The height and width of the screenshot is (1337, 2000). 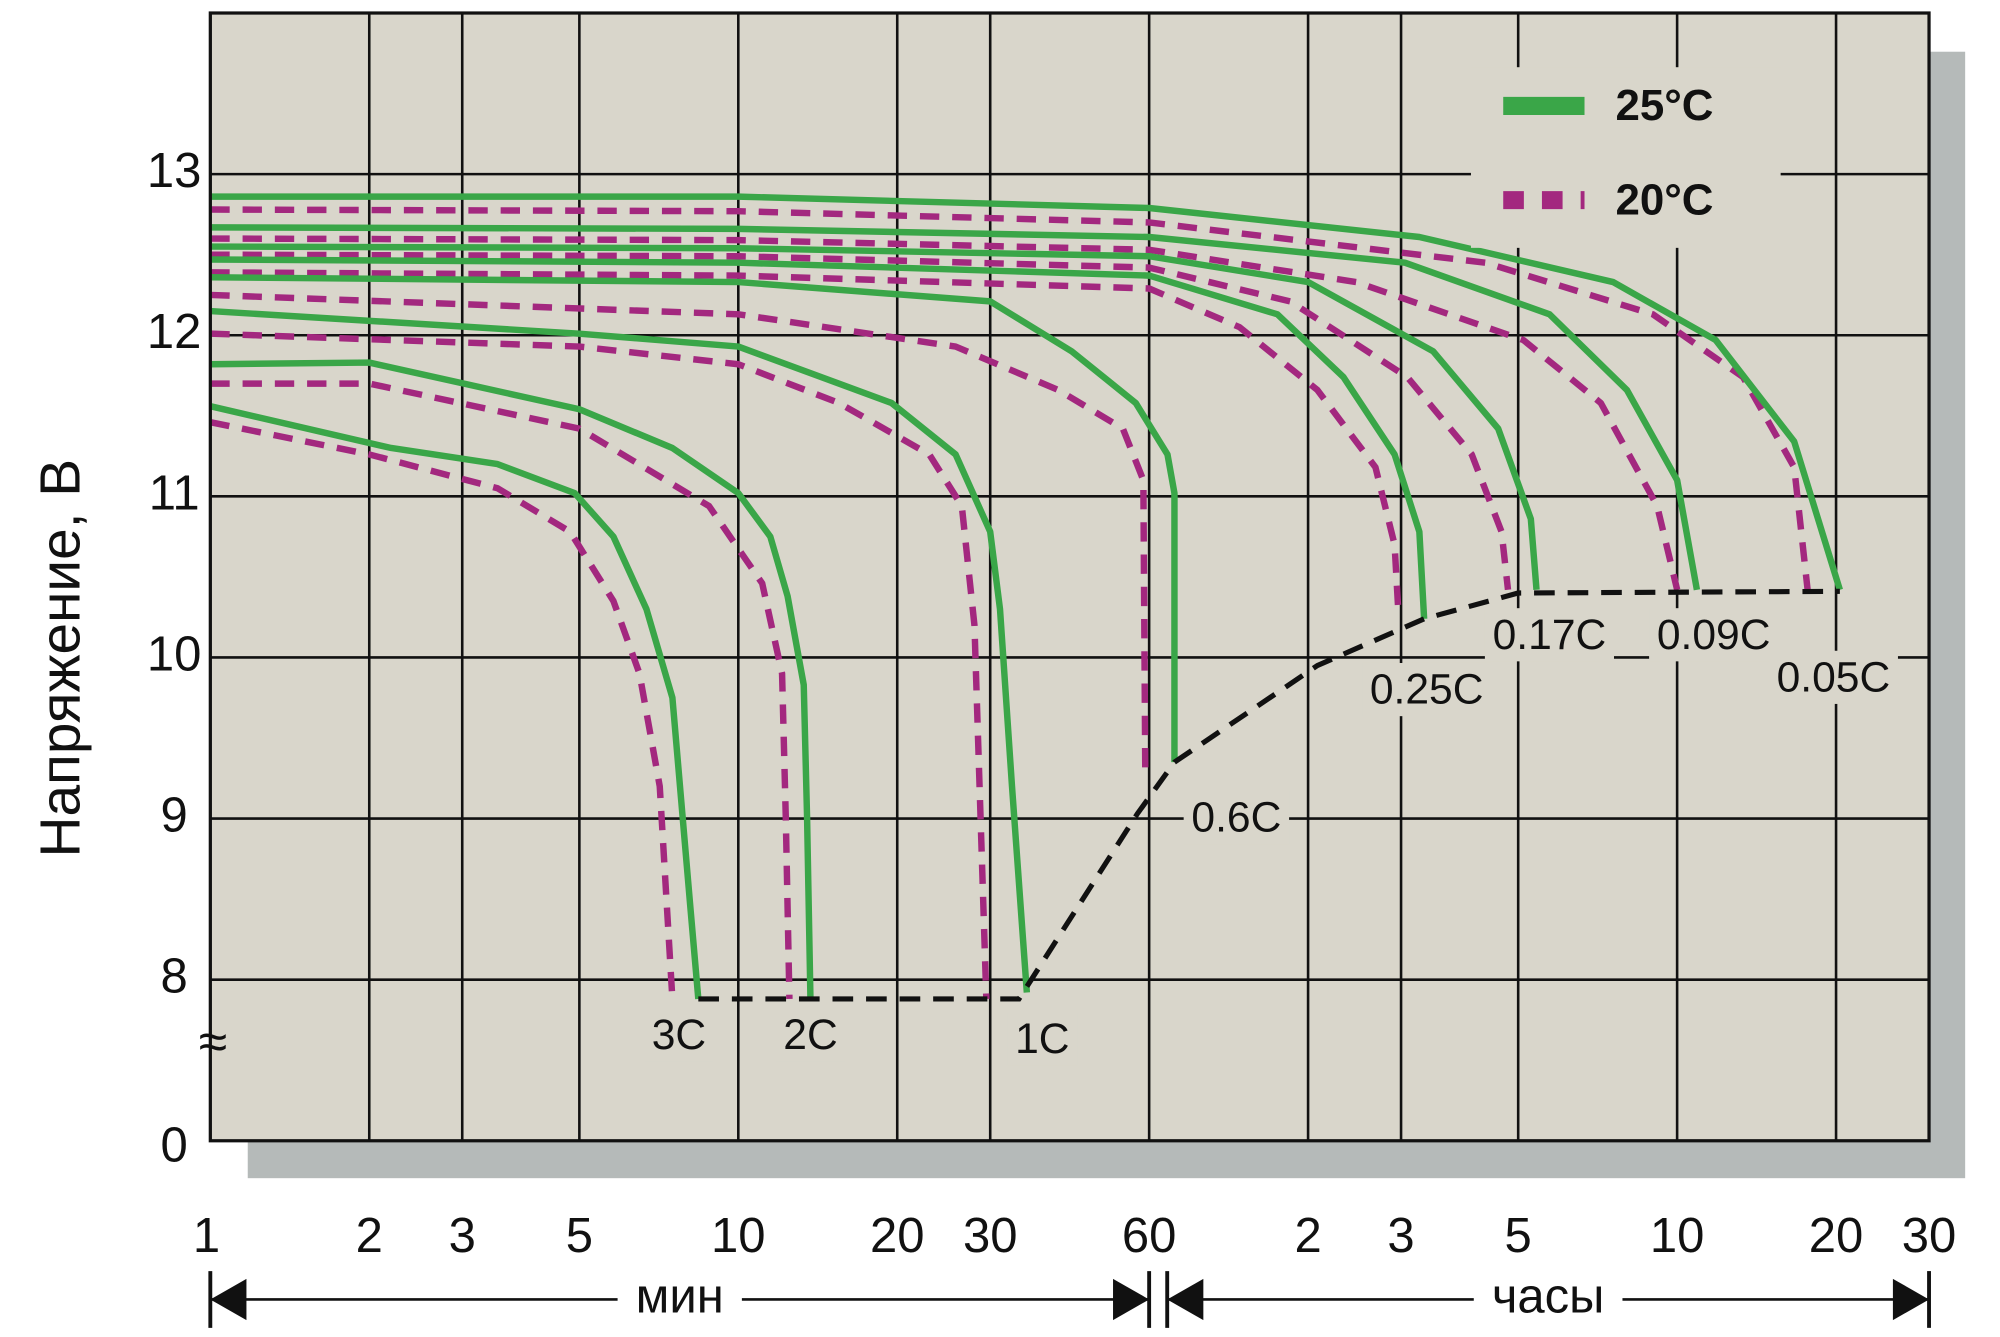 I want to click on range-label: часы, so click(x=1548, y=1296).